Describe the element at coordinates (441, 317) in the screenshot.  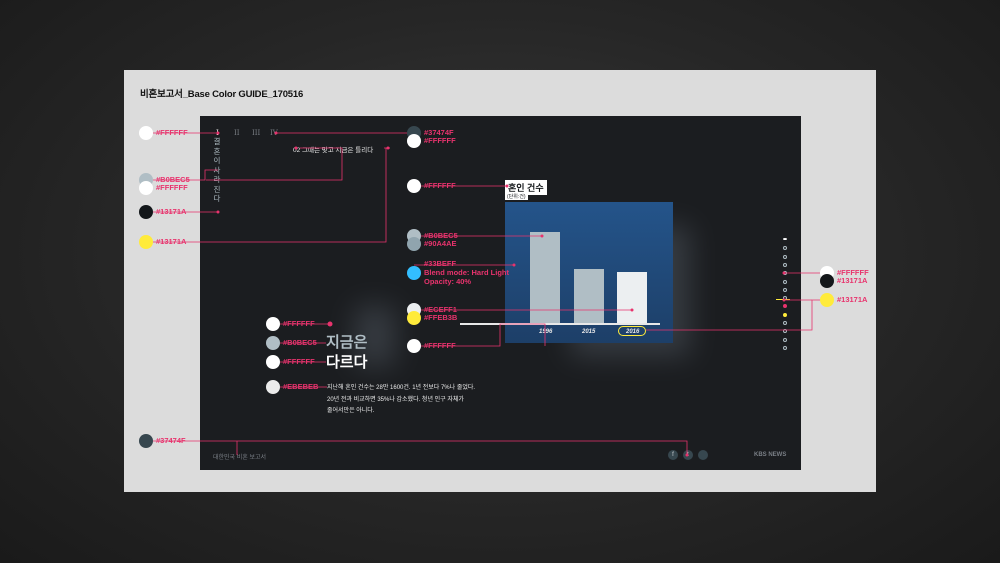
I see `color-code-label: #FFEB3B` at that location.